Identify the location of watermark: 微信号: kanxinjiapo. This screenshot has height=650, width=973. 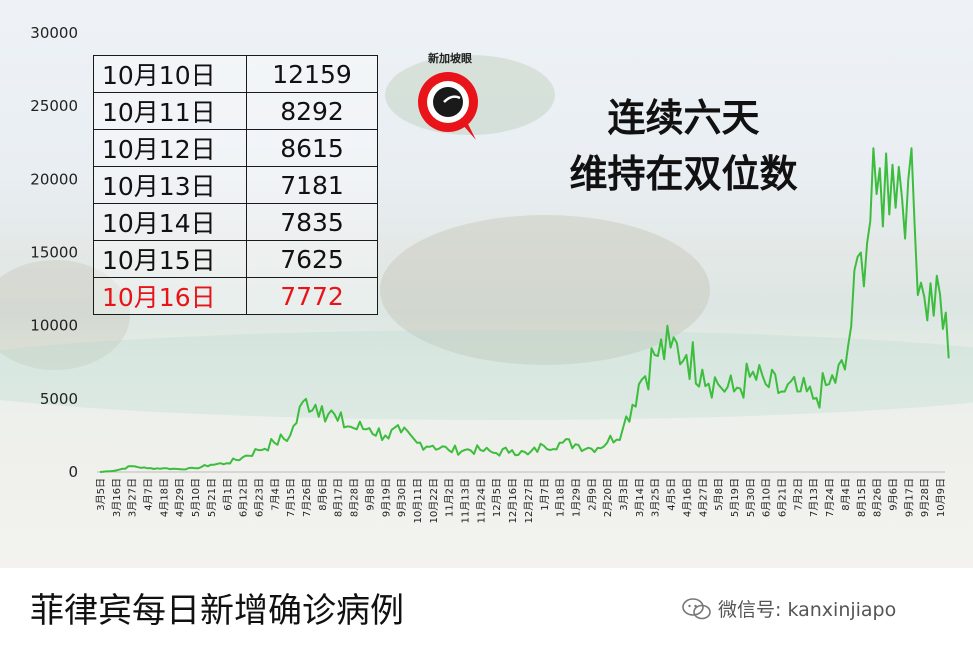
(789, 608).